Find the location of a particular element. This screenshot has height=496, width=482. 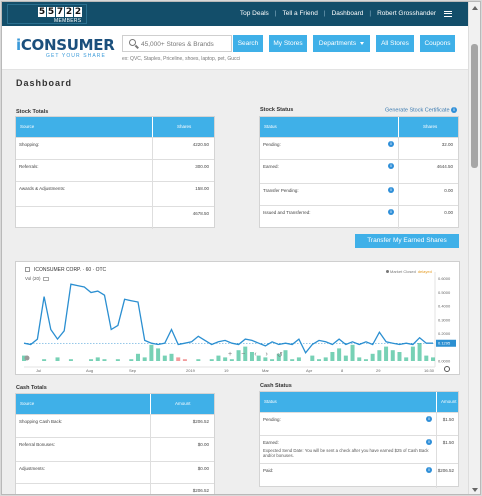

row-value: 300.00 is located at coordinates (202, 166).